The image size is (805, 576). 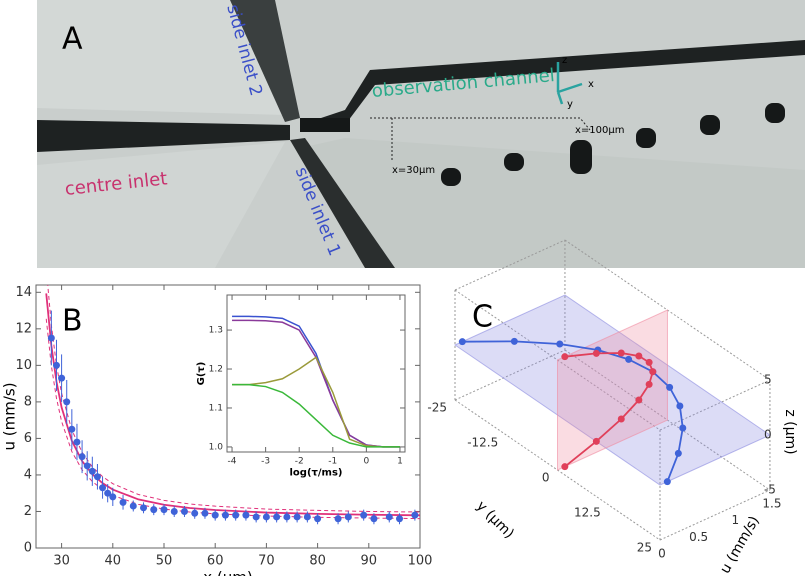 I want to click on x-tick-label: 70, so click(x=266, y=561).